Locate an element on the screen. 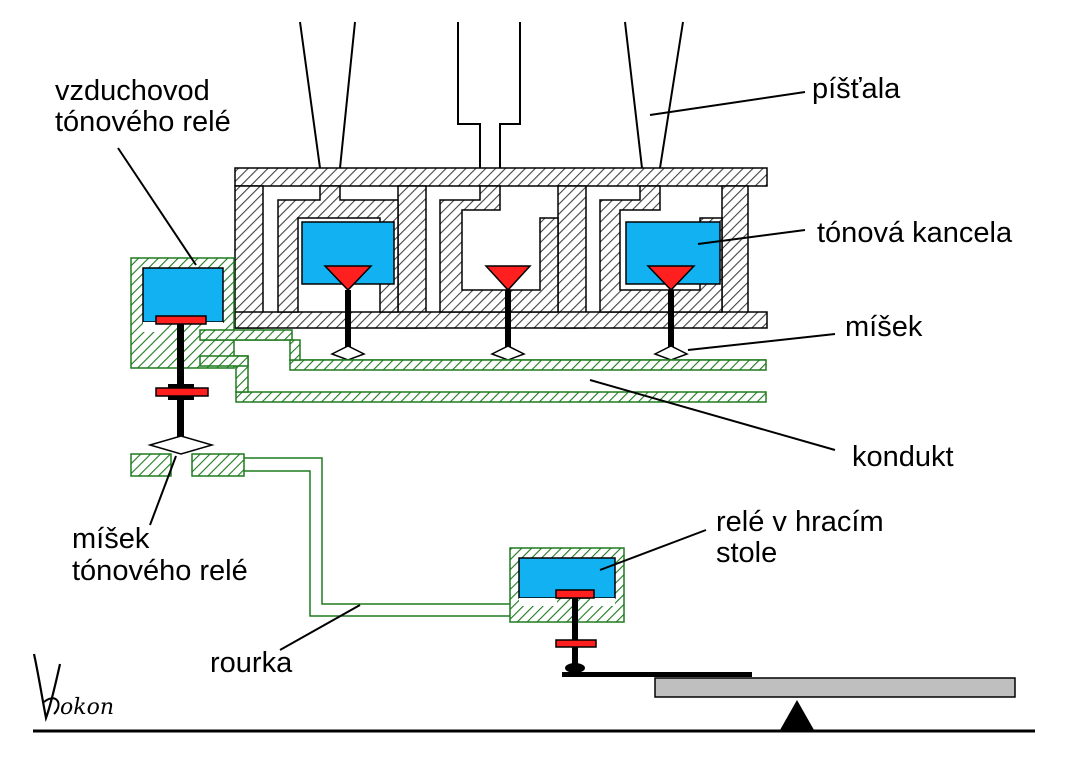 This screenshot has width=1077, height=781. relay-valve is located at coordinates (181, 385).